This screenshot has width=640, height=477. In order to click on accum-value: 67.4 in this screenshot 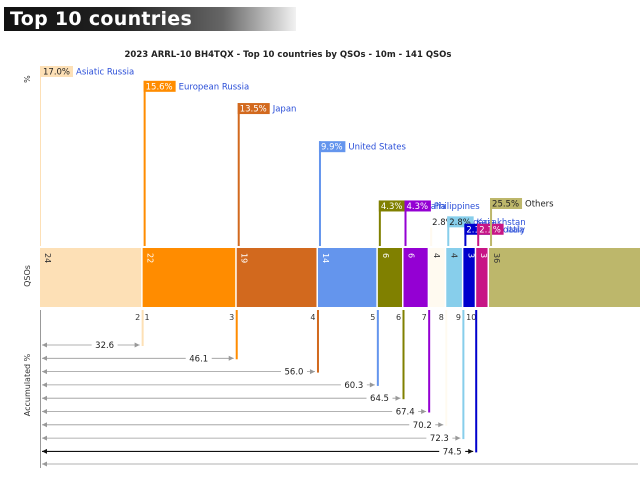, I will do `click(405, 413)`.